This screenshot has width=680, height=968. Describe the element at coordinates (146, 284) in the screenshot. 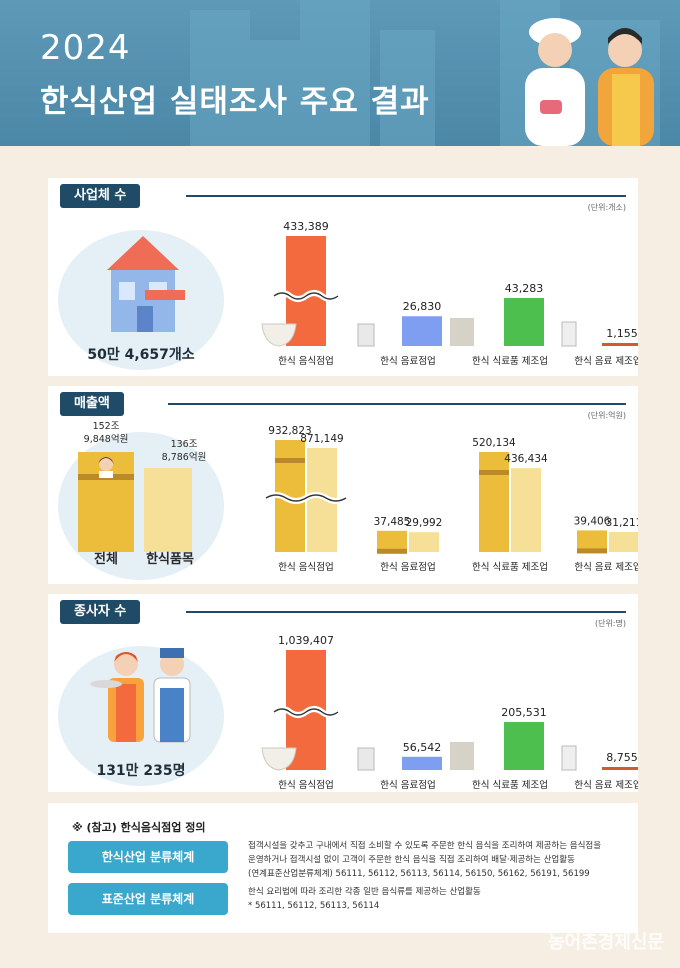

I see `shop-building-icon` at that location.